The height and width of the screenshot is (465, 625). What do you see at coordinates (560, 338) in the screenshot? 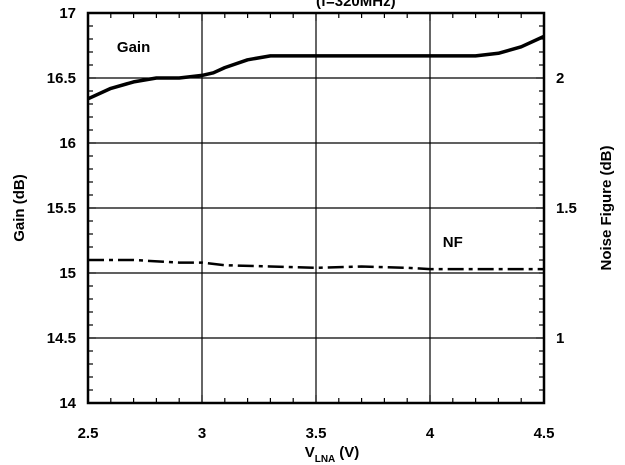
I see `y-right-tick-label-0: 1` at bounding box center [560, 338].